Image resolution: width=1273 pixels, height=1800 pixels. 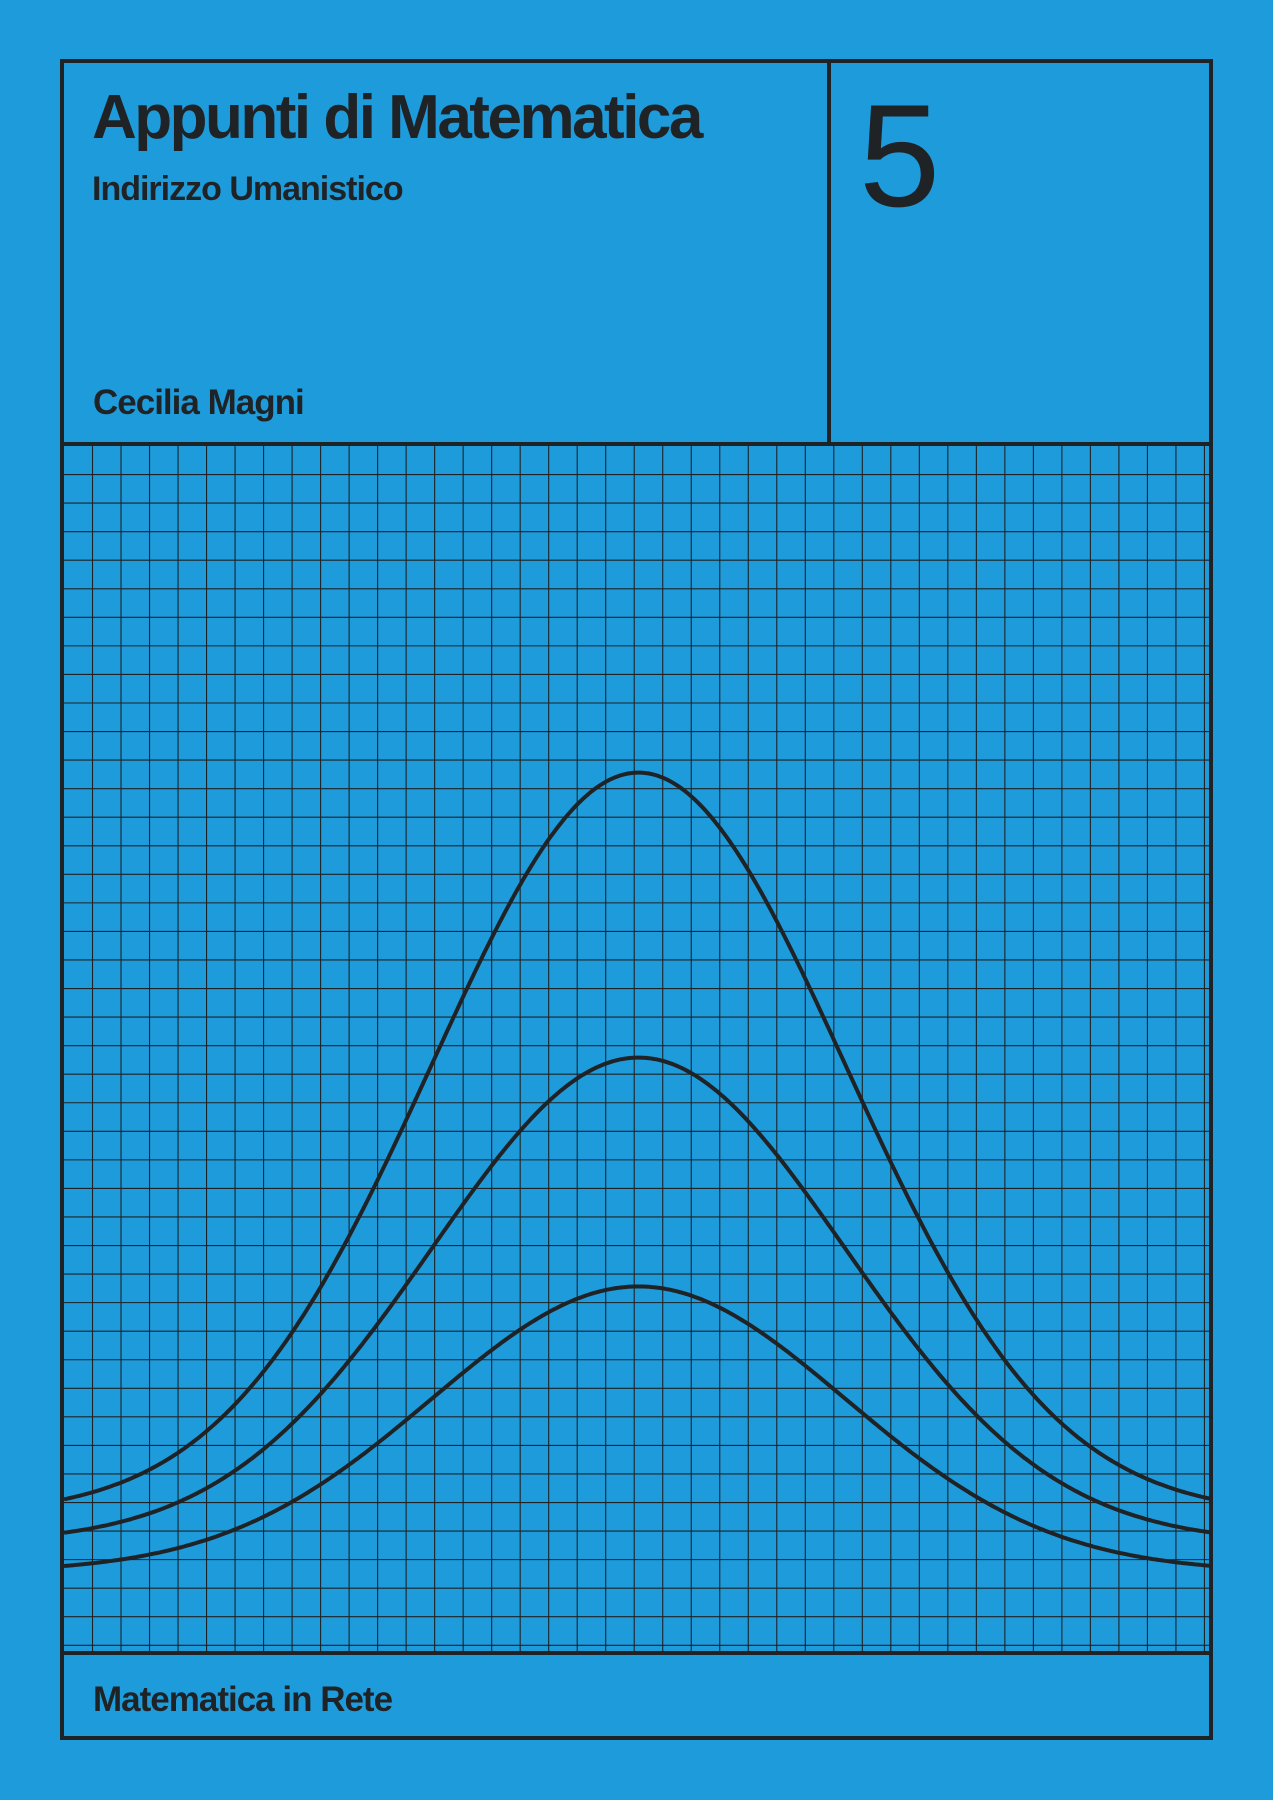 I want to click on book-title: Appunti di Matematica, so click(x=397, y=117).